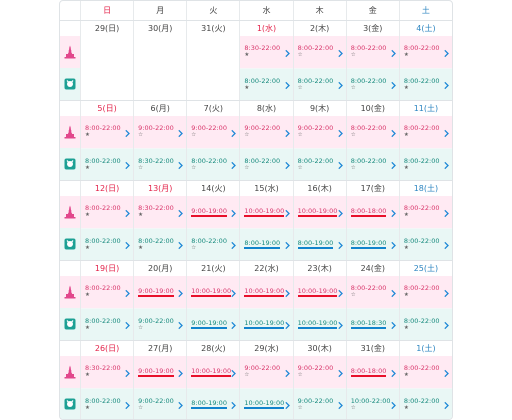  I want to click on disneyland-hours-slot: 8:30-22:00 ☆, so click(160, 163).